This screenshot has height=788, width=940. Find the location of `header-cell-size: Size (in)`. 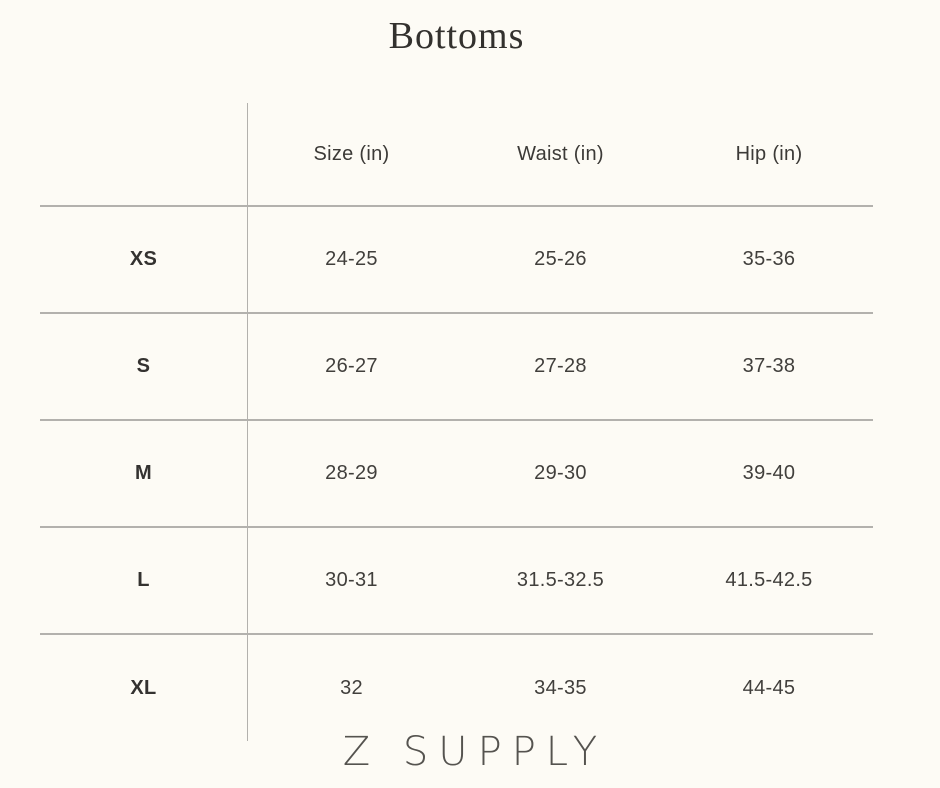

header-cell-size: Size (in) is located at coordinates (351, 153).